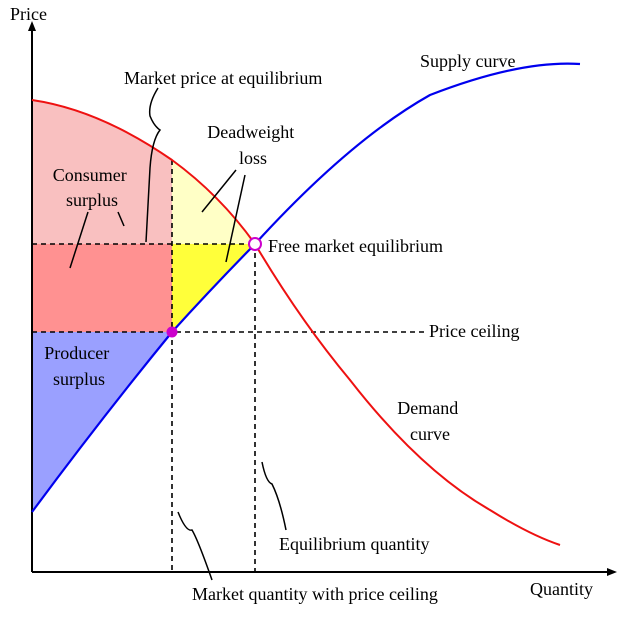  I want to click on x-axis-label: Quantity, so click(561, 589).